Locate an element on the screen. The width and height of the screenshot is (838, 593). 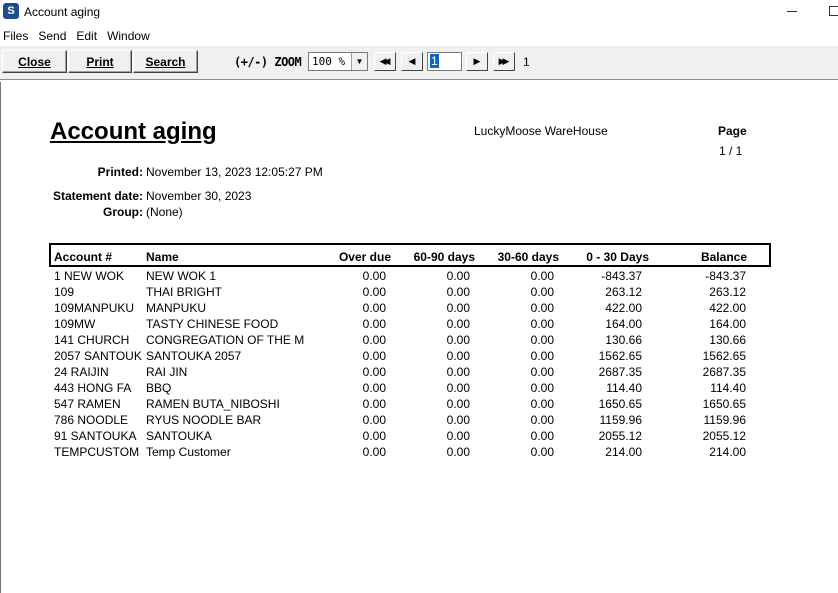
first-page-icon: ◀◀ is located at coordinates (385, 61).